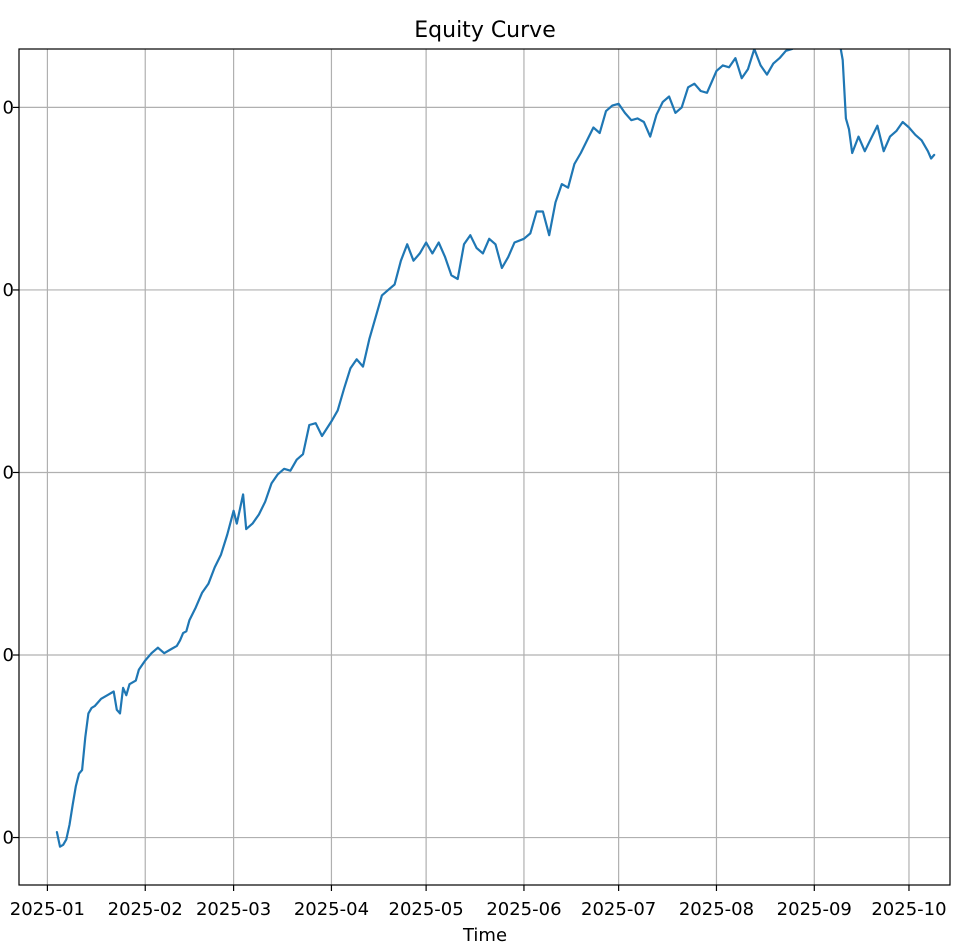  Describe the element at coordinates (233, 909) in the screenshot. I see `x-tick-label: 2025-03` at that location.